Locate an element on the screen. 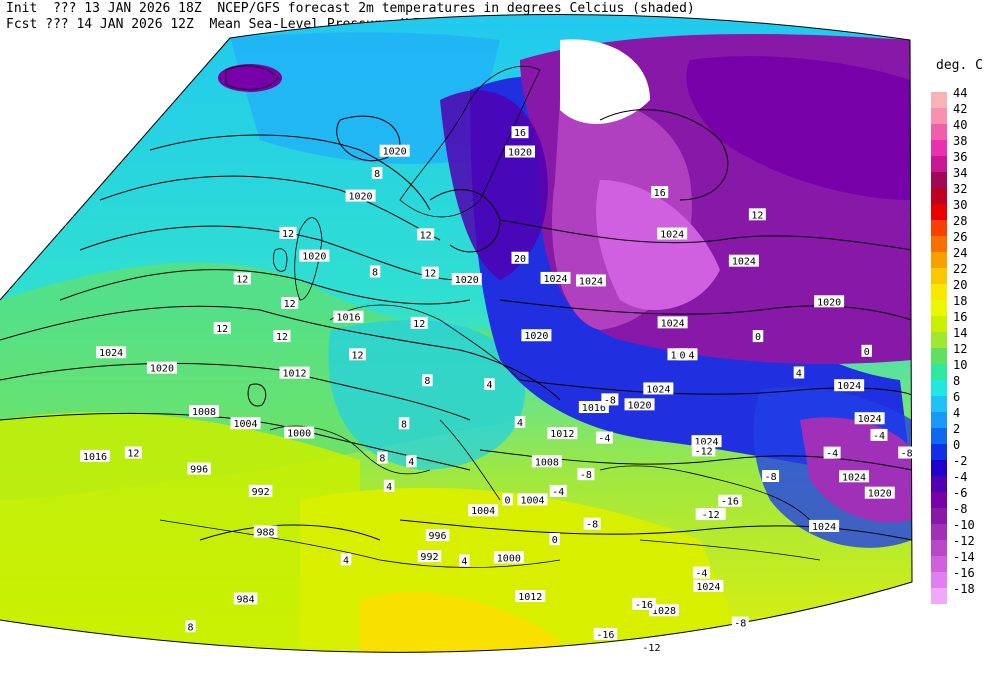 The image size is (1000, 680). legend-label: 16 is located at coordinates (960, 317).